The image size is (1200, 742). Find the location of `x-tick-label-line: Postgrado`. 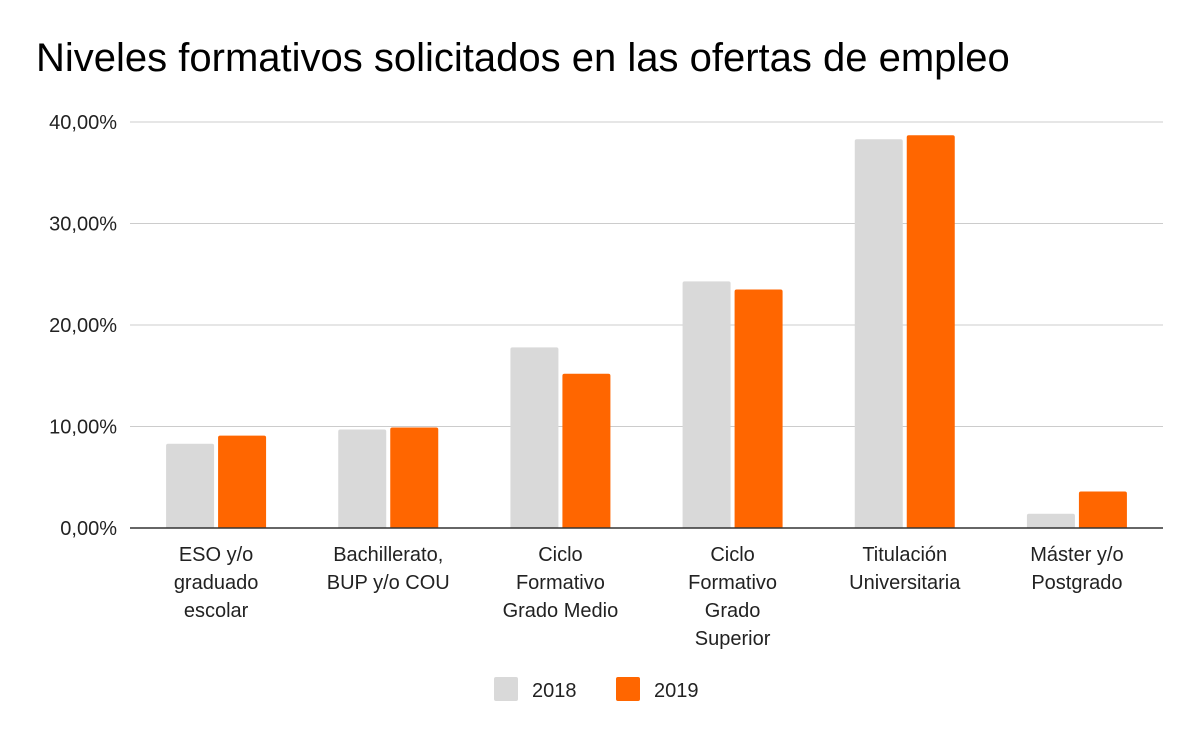

x-tick-label-line: Postgrado is located at coordinates (1076, 583).